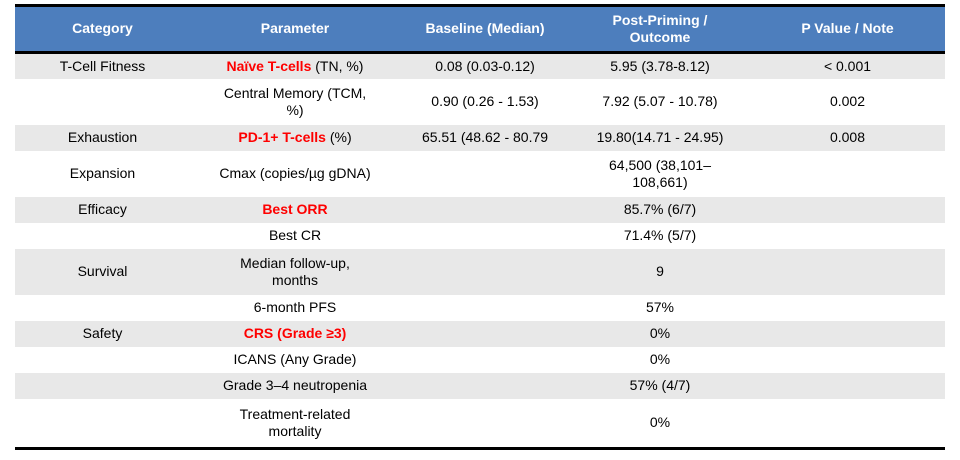  What do you see at coordinates (660, 385) in the screenshot?
I see `cell-outcome: 57% (4/7)` at bounding box center [660, 385].